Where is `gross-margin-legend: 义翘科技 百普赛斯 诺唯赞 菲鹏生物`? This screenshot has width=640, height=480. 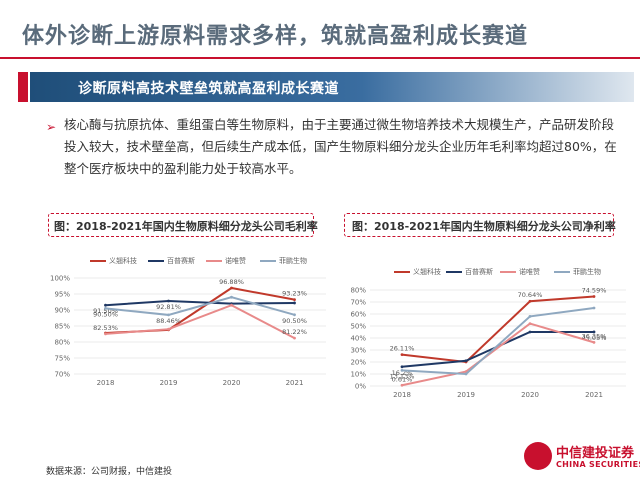
gross-margin-legend: 义翘科技 百普赛斯 诺唯赞 菲鹏生物 is located at coordinates (210, 262).